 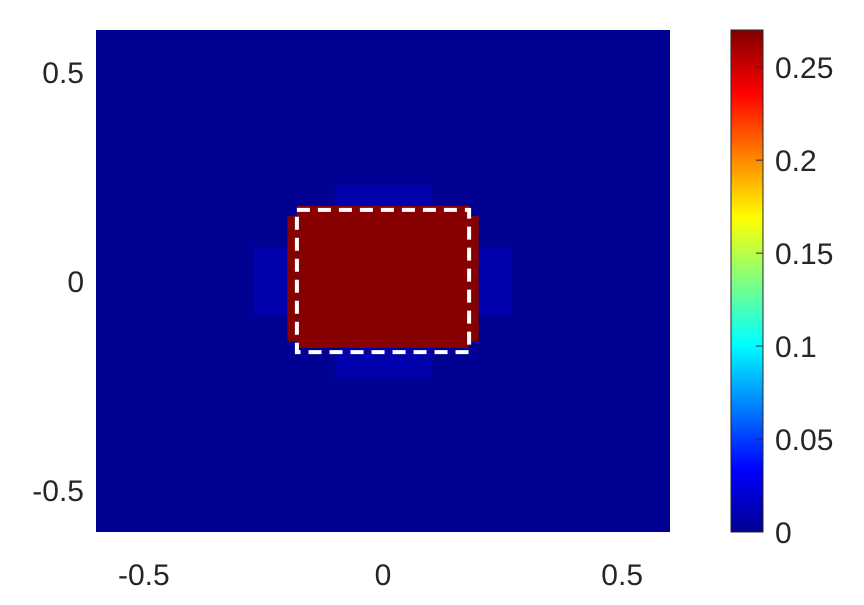 What do you see at coordinates (804, 440) in the screenshot?
I see `colorbar-tick-label: 0.05` at bounding box center [804, 440].